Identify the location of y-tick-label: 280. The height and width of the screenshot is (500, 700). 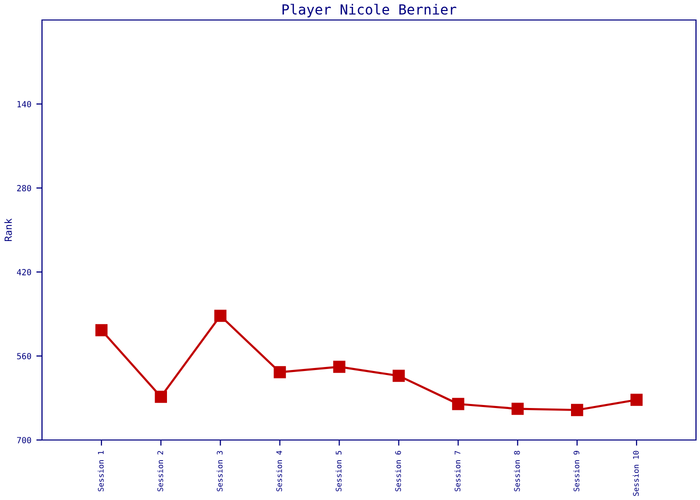
(24, 188).